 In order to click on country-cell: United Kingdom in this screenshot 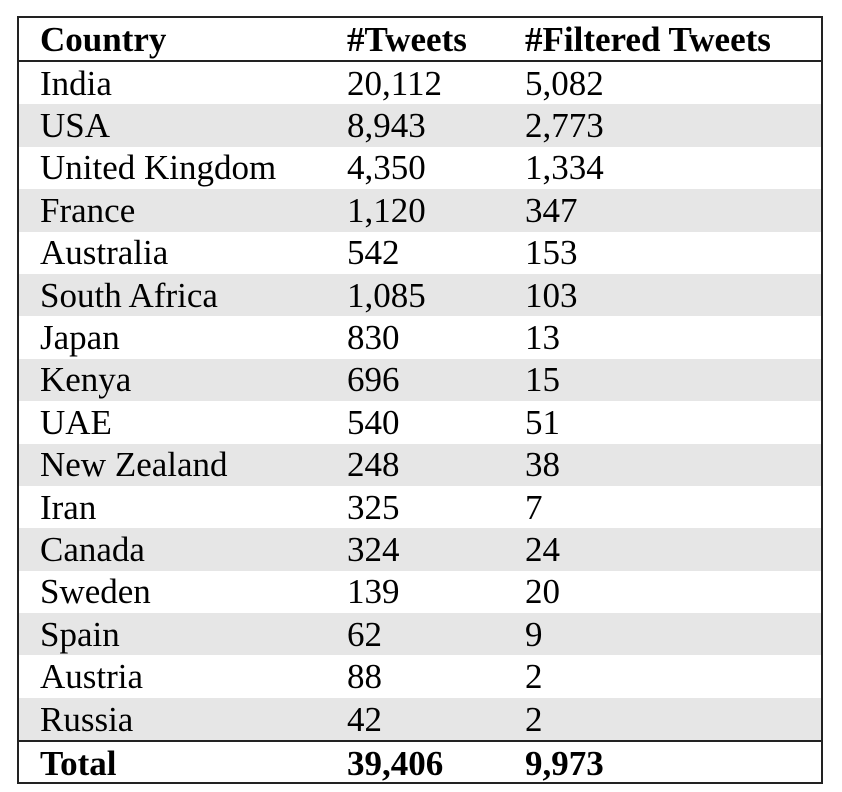, I will do `click(158, 168)`.